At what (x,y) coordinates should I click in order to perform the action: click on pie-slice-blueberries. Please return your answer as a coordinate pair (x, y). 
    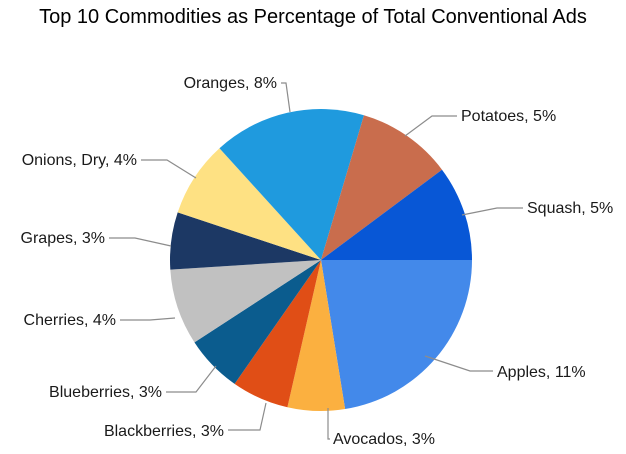
    Looking at the image, I should click on (257, 322).